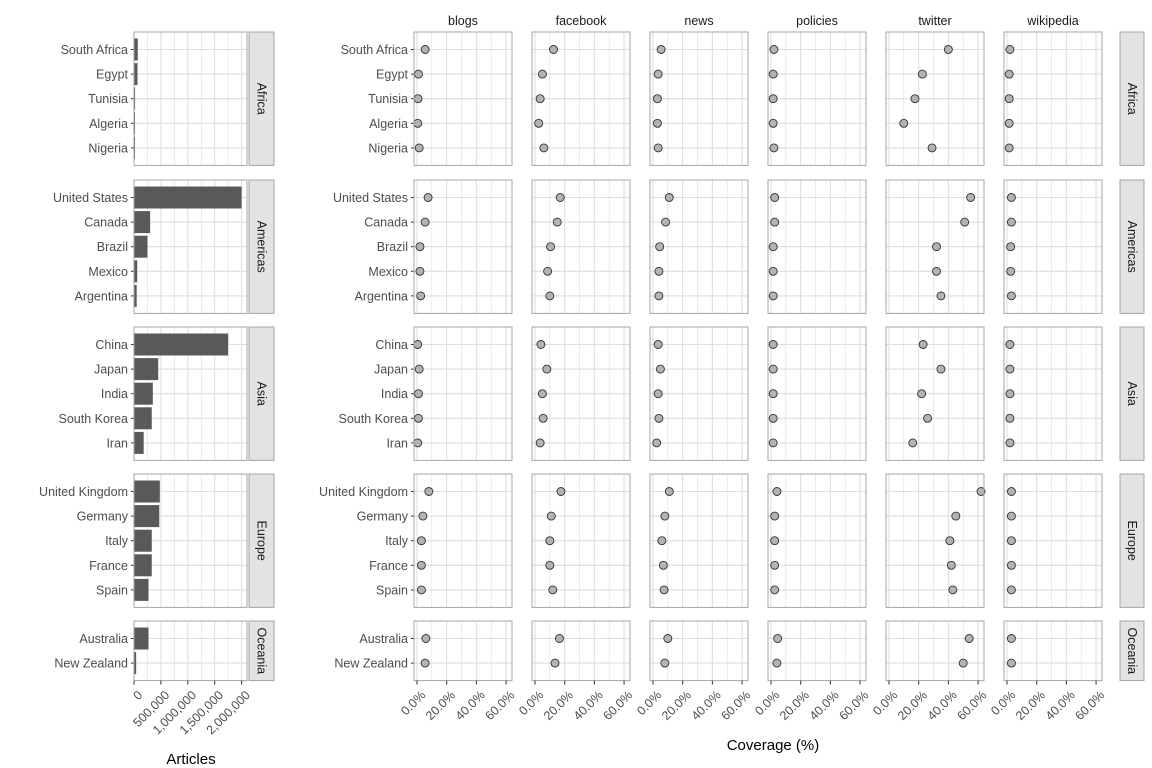 Image resolution: width=1152 pixels, height=768 pixels. I want to click on point-united-kingdom-wikipedia, so click(1011, 491).